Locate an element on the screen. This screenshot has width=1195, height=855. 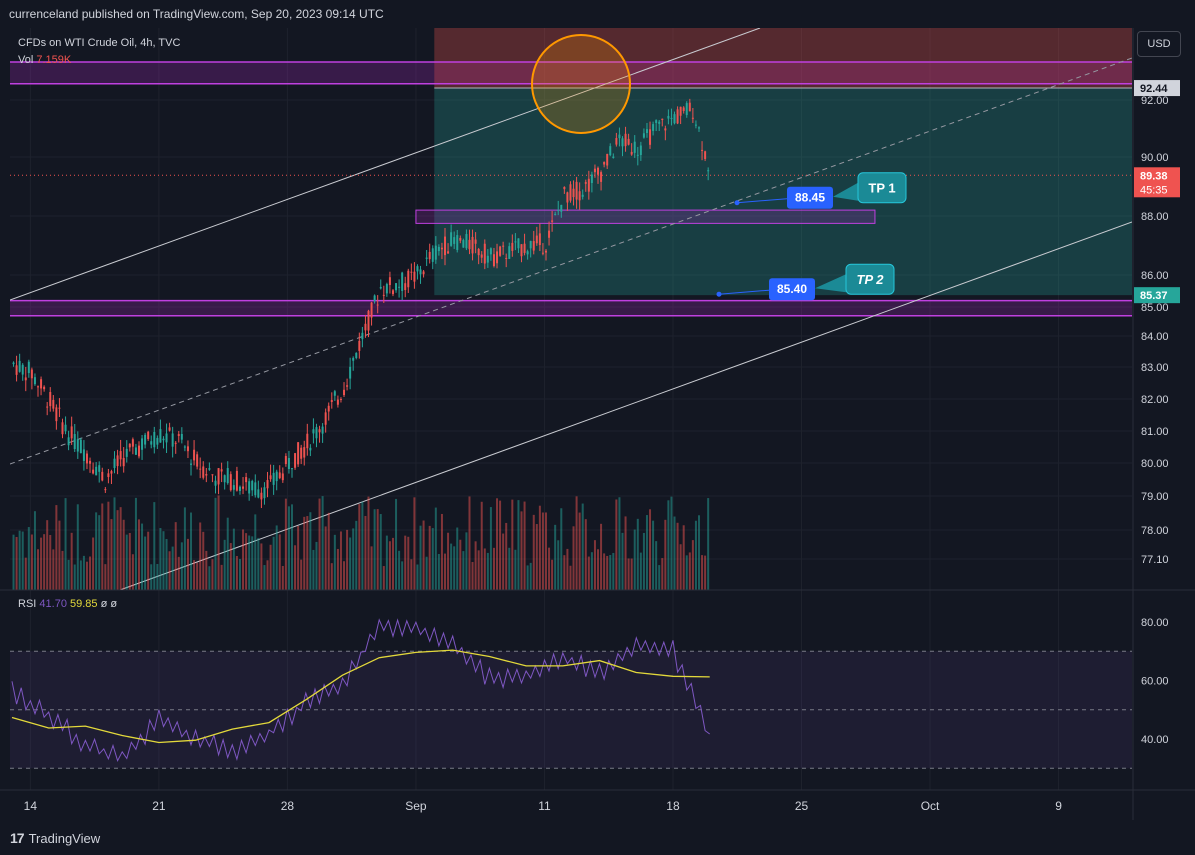
price-tick-label: 78.00 is located at coordinates (1155, 531).